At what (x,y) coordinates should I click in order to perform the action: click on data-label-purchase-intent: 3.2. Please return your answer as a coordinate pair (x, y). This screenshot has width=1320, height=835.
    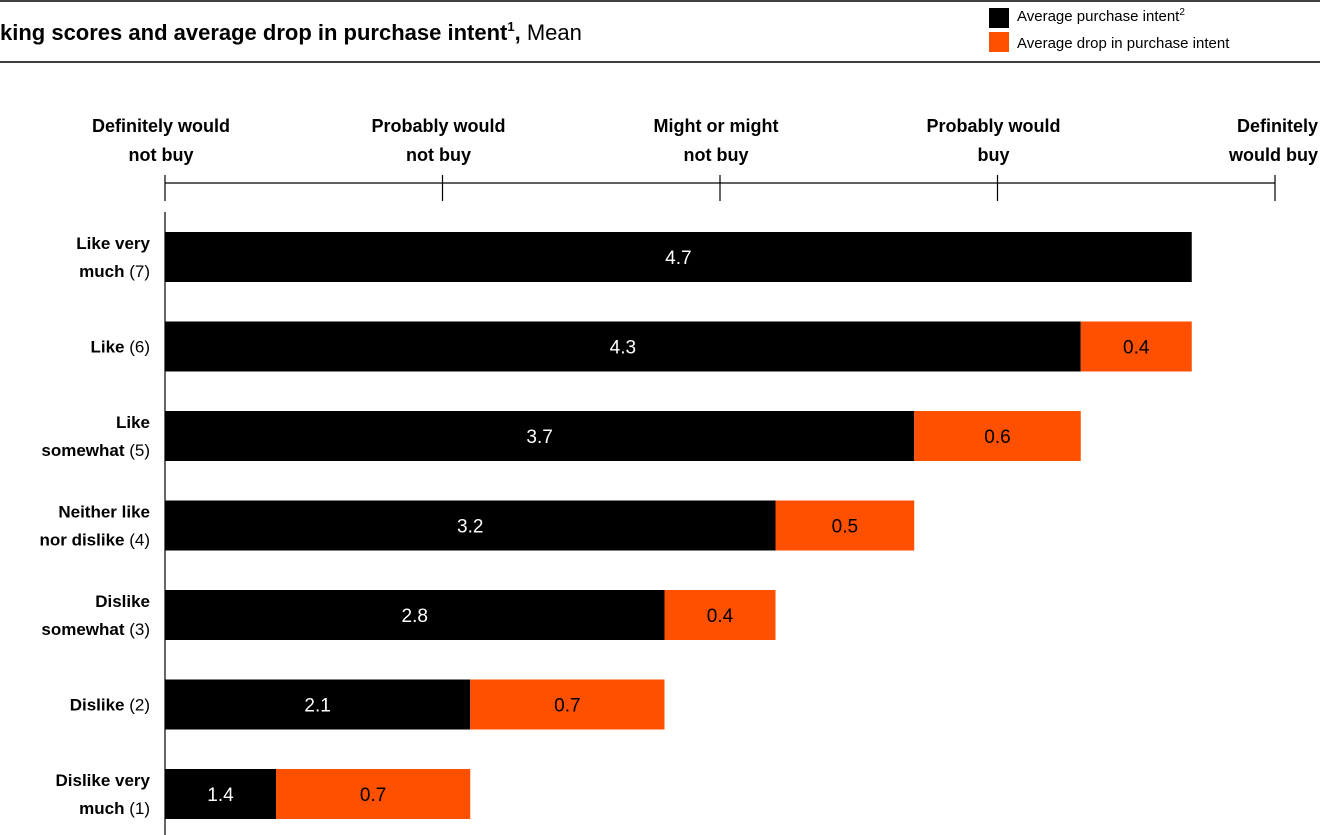
    Looking at the image, I should click on (470, 527).